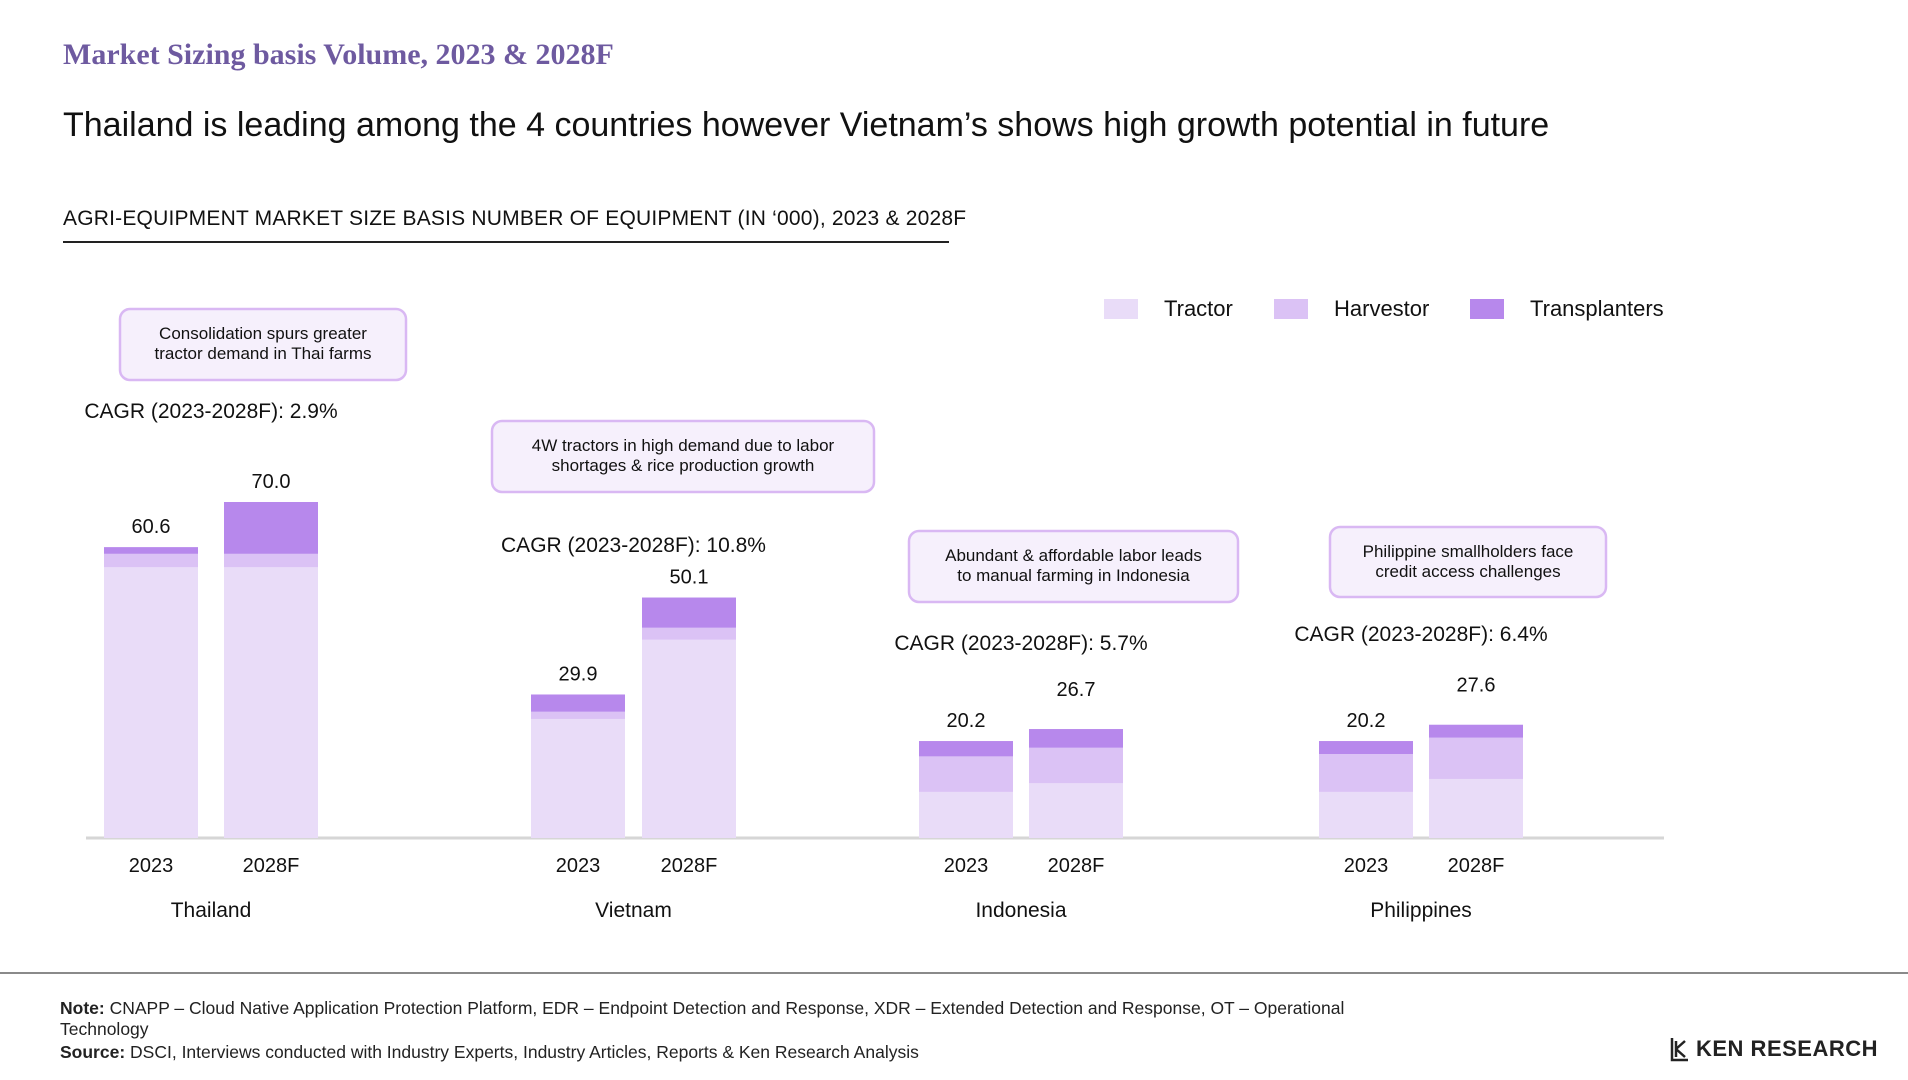 This screenshot has width=1908, height=1080. I want to click on ken-research-logo-icon, so click(1679, 1050).